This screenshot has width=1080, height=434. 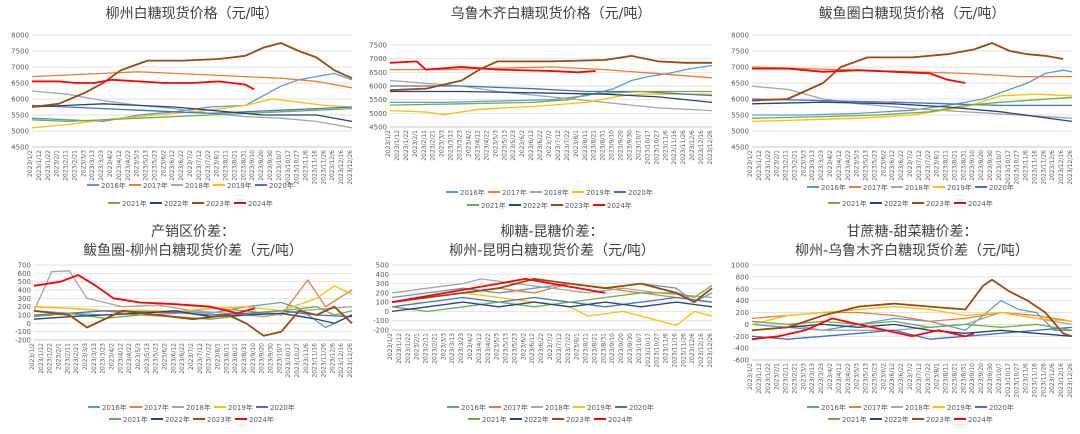 What do you see at coordinates (24, 291) in the screenshot?
I see `y-tick-label: 400` at bounding box center [24, 291].